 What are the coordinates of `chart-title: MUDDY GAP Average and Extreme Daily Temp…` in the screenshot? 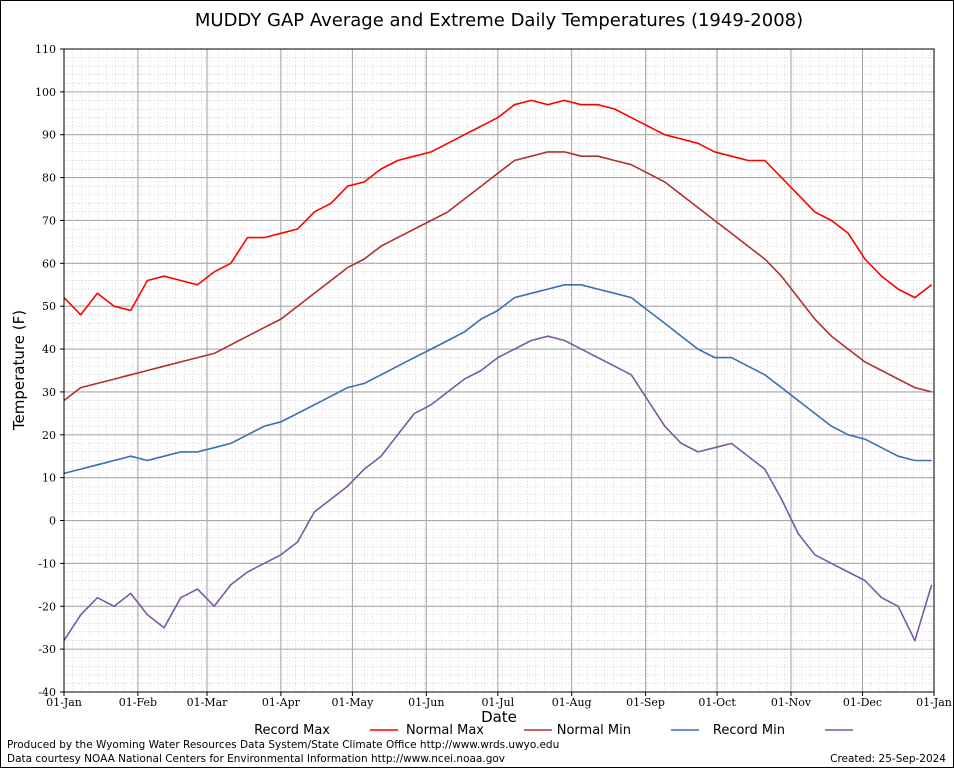 It's located at (499, 20).